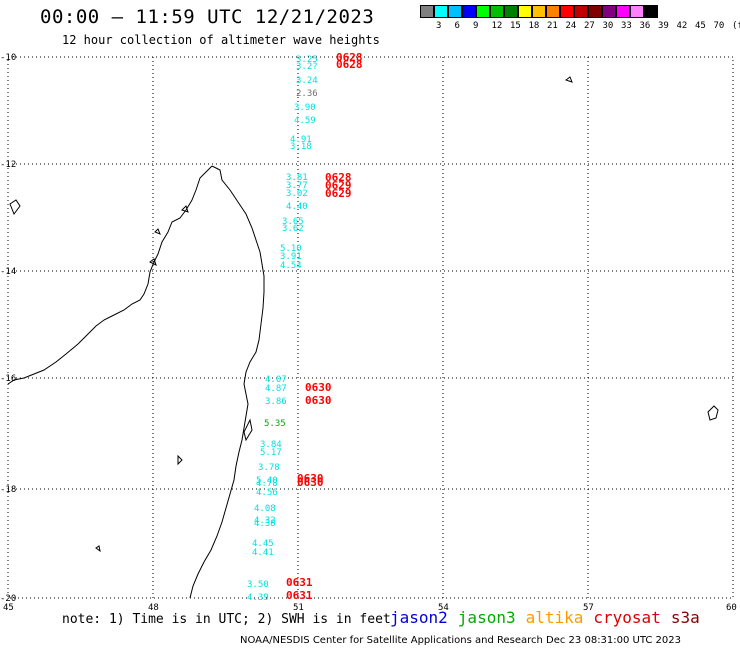 This screenshot has height=650, width=740. Describe the element at coordinates (291, 257) in the screenshot. I see `wave-height-reading: 3.91` at that location.